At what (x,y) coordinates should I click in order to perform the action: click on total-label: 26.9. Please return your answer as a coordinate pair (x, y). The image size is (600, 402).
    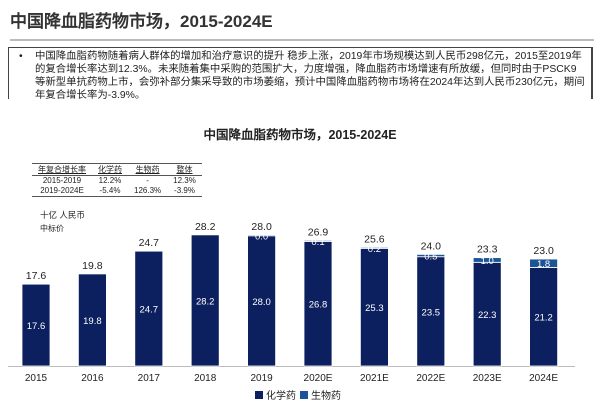
    Looking at the image, I should click on (318, 232).